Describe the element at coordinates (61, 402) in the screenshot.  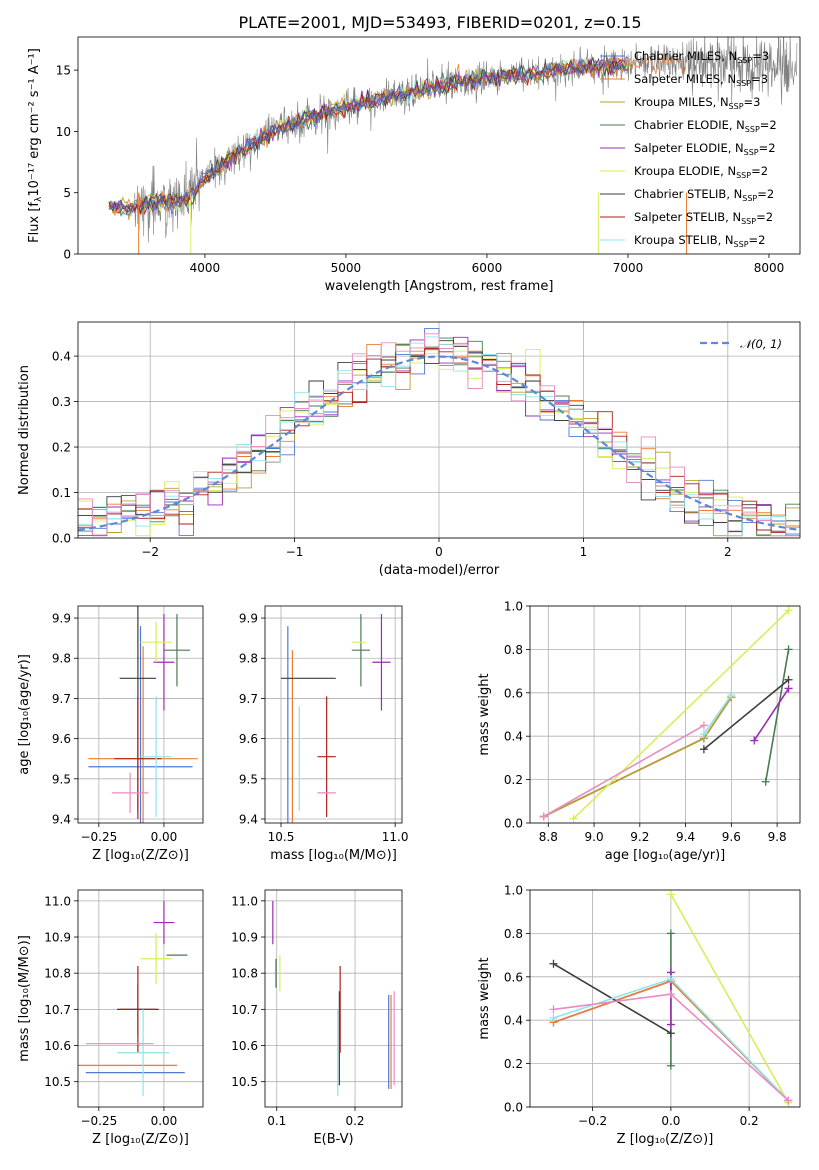
I see `y-tick-label: 0.3` at that location.